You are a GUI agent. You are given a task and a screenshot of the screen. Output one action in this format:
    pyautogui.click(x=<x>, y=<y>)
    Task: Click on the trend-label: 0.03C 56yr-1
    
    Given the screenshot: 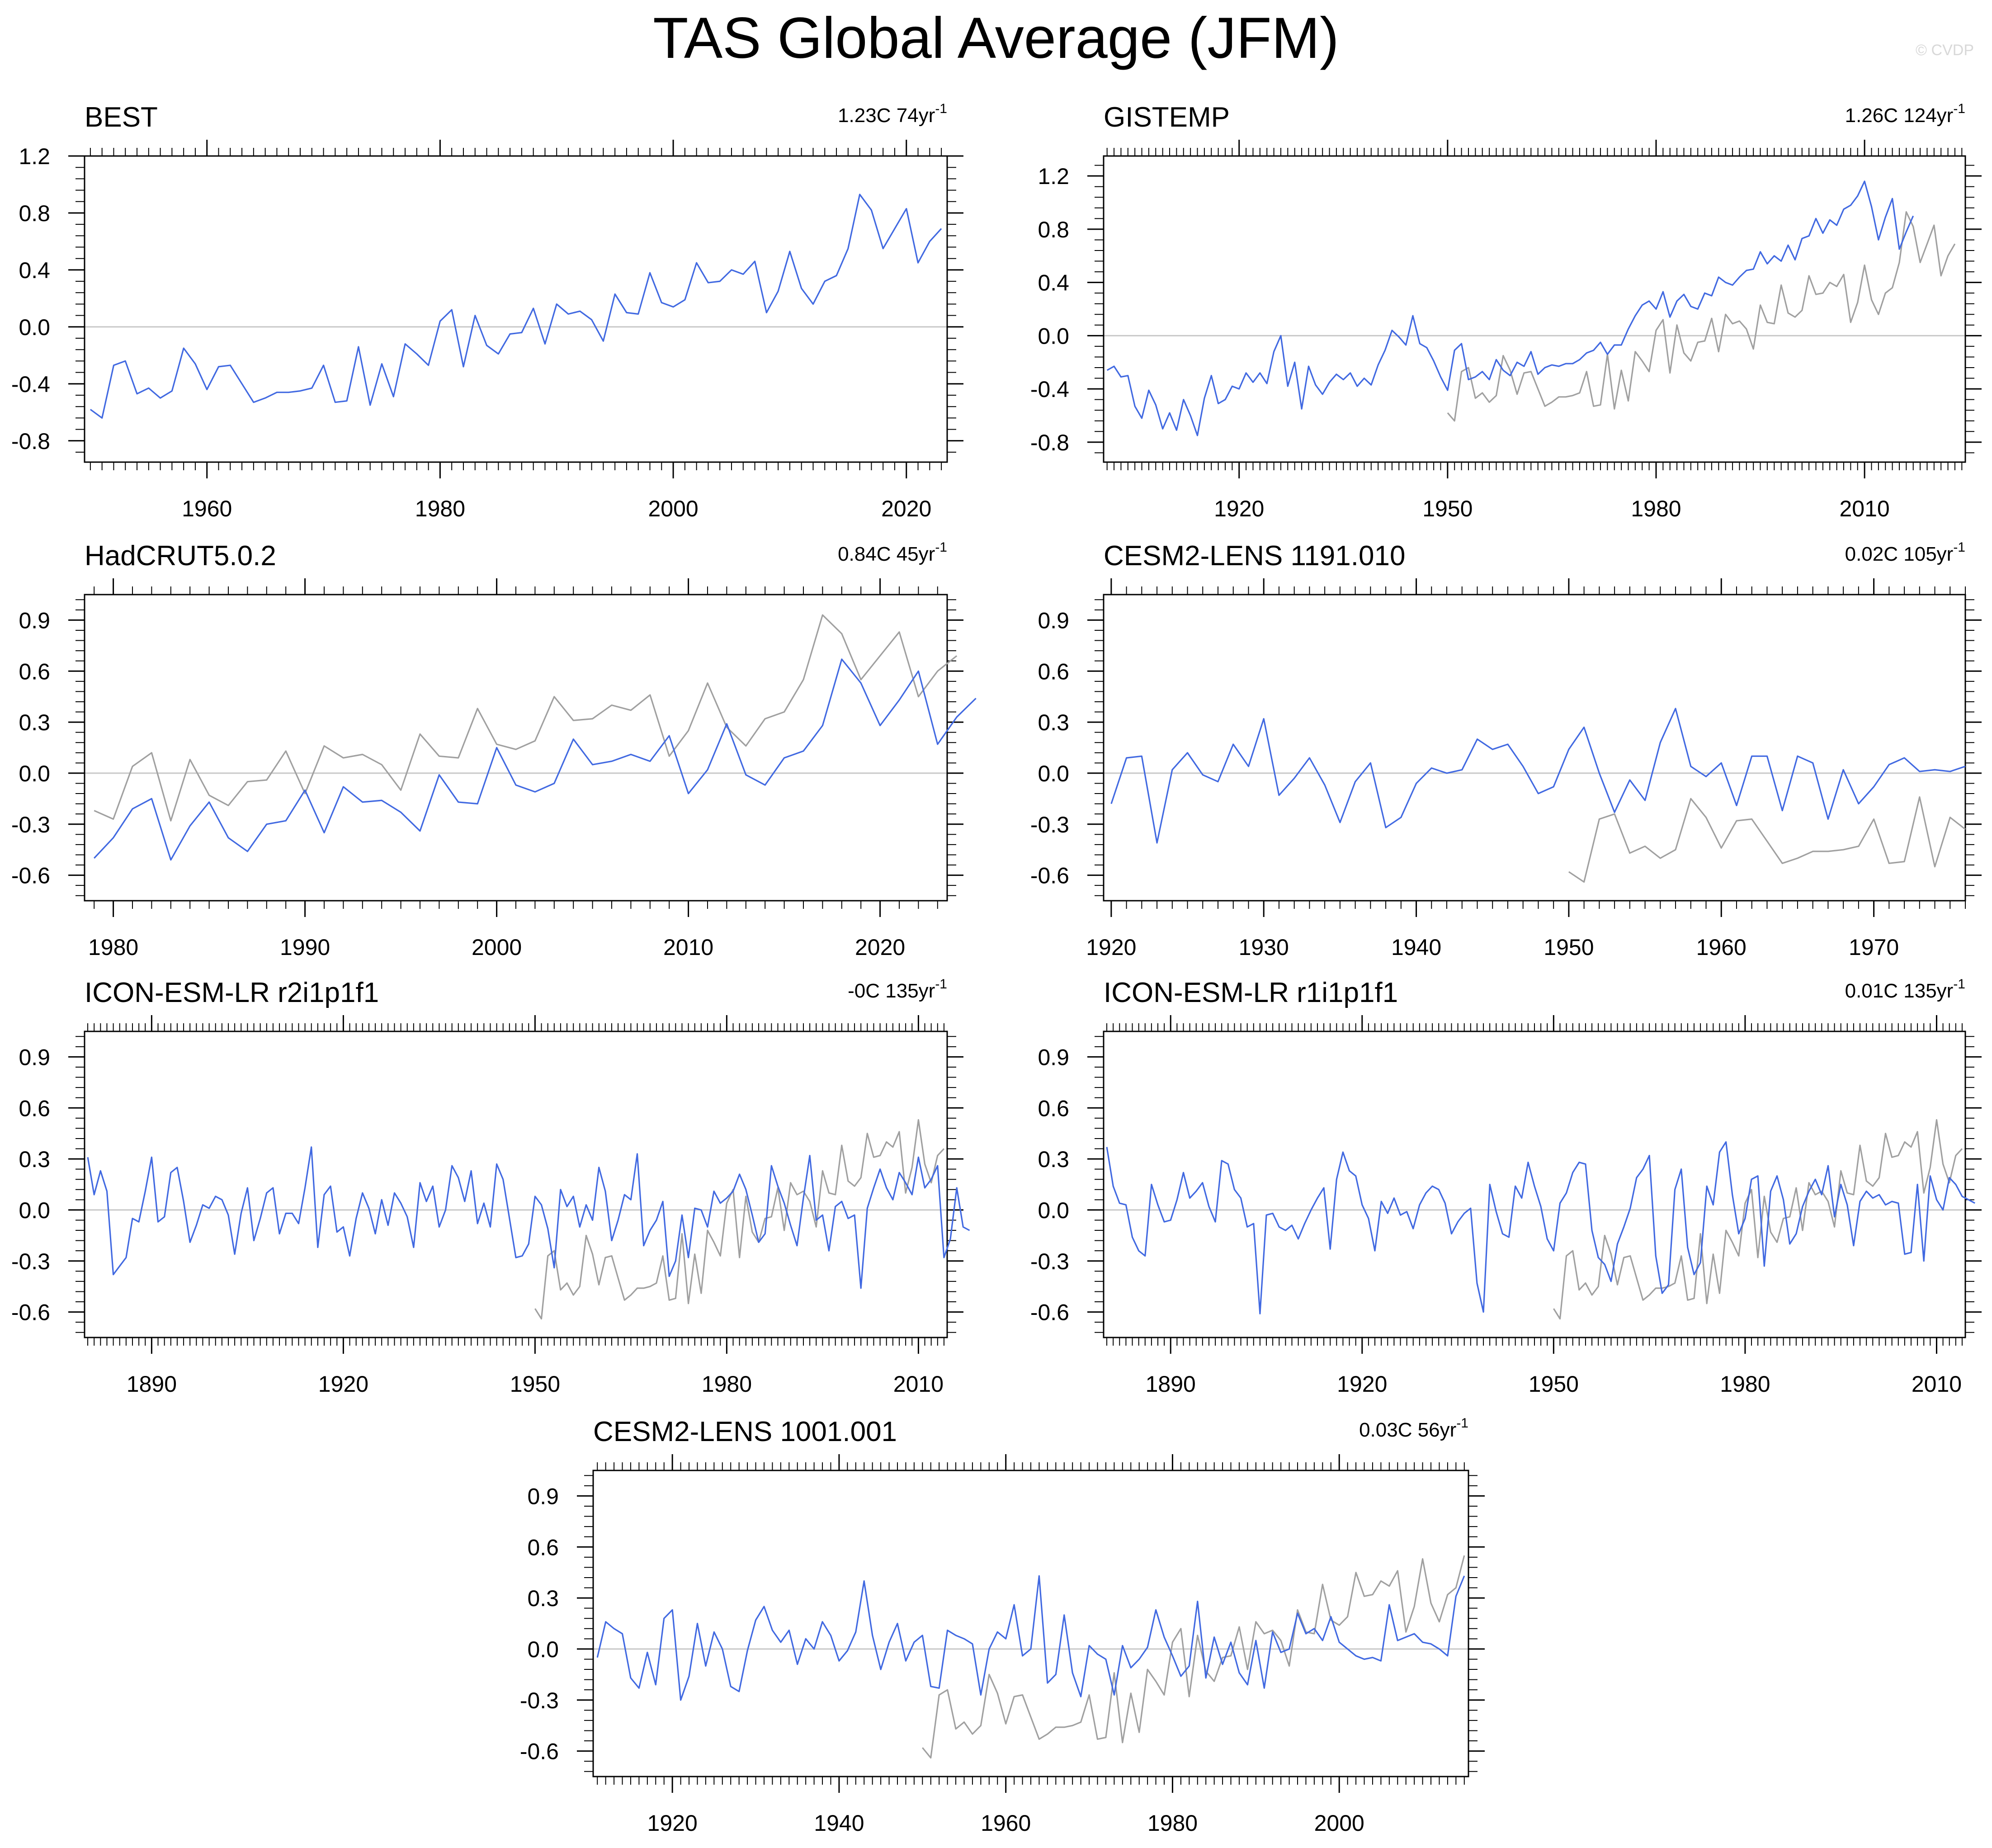 What is the action you would take?
    pyautogui.click(x=1414, y=1428)
    